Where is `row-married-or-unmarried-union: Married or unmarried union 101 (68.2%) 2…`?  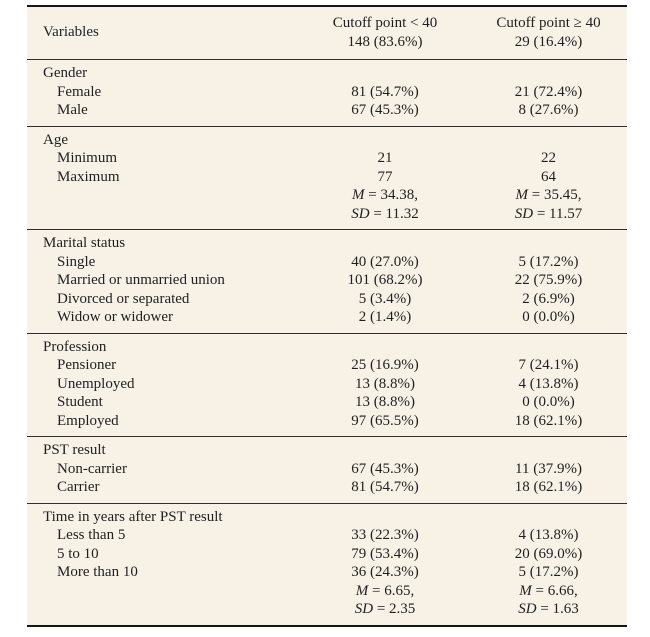 row-married-or-unmarried-union: Married or unmarried union 101 (68.2%) 2… is located at coordinates (327, 280).